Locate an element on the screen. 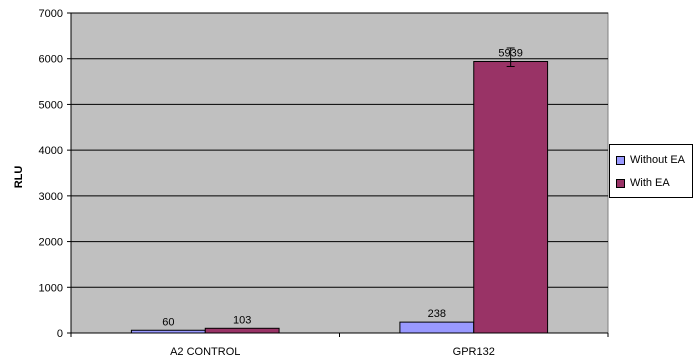 Image resolution: width=698 pixels, height=360 pixels. legend-item-without-ea: Without EA is located at coordinates (650, 160).